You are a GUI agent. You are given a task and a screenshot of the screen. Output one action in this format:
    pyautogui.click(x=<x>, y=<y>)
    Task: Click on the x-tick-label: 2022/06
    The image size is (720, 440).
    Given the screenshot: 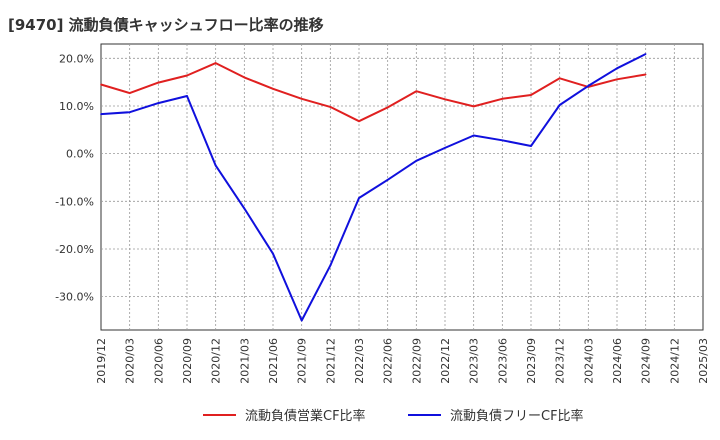 What is the action you would take?
    pyautogui.click(x=388, y=361)
    